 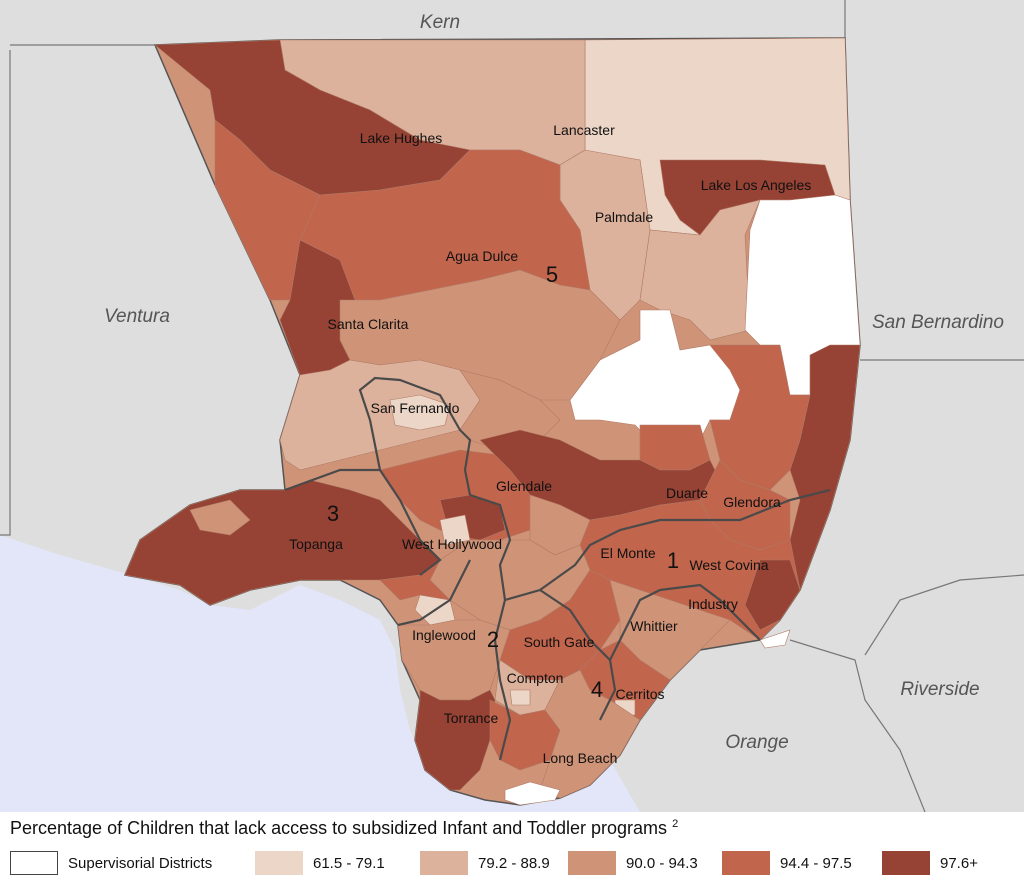 What do you see at coordinates (597, 689) in the screenshot?
I see `district-4: 4` at bounding box center [597, 689].